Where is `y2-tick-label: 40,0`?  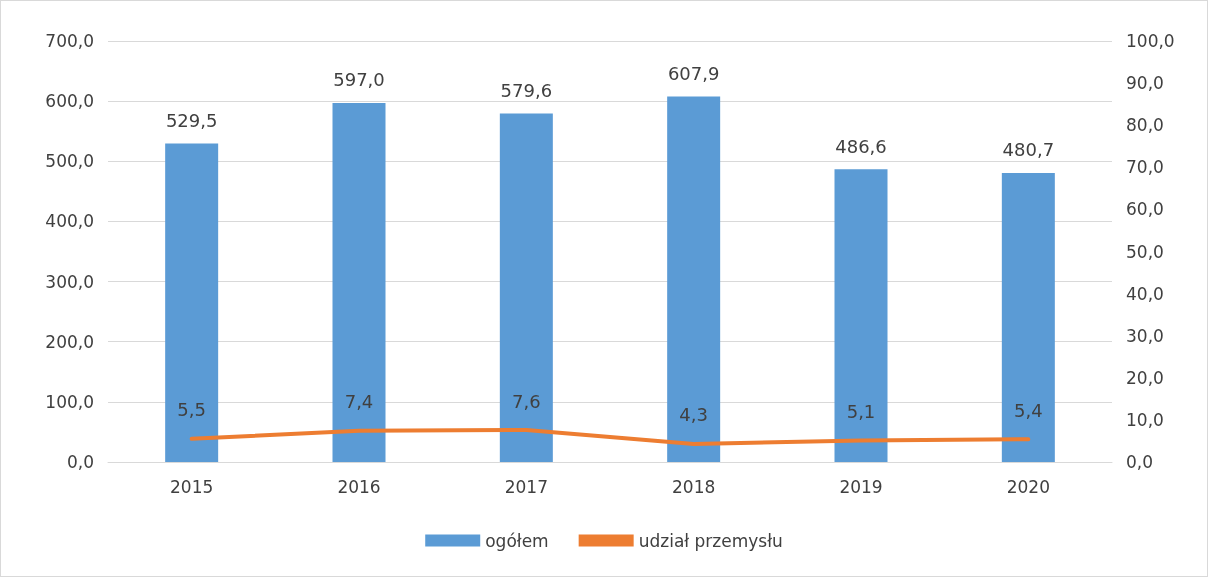 y2-tick-label: 40,0 is located at coordinates (1145, 293).